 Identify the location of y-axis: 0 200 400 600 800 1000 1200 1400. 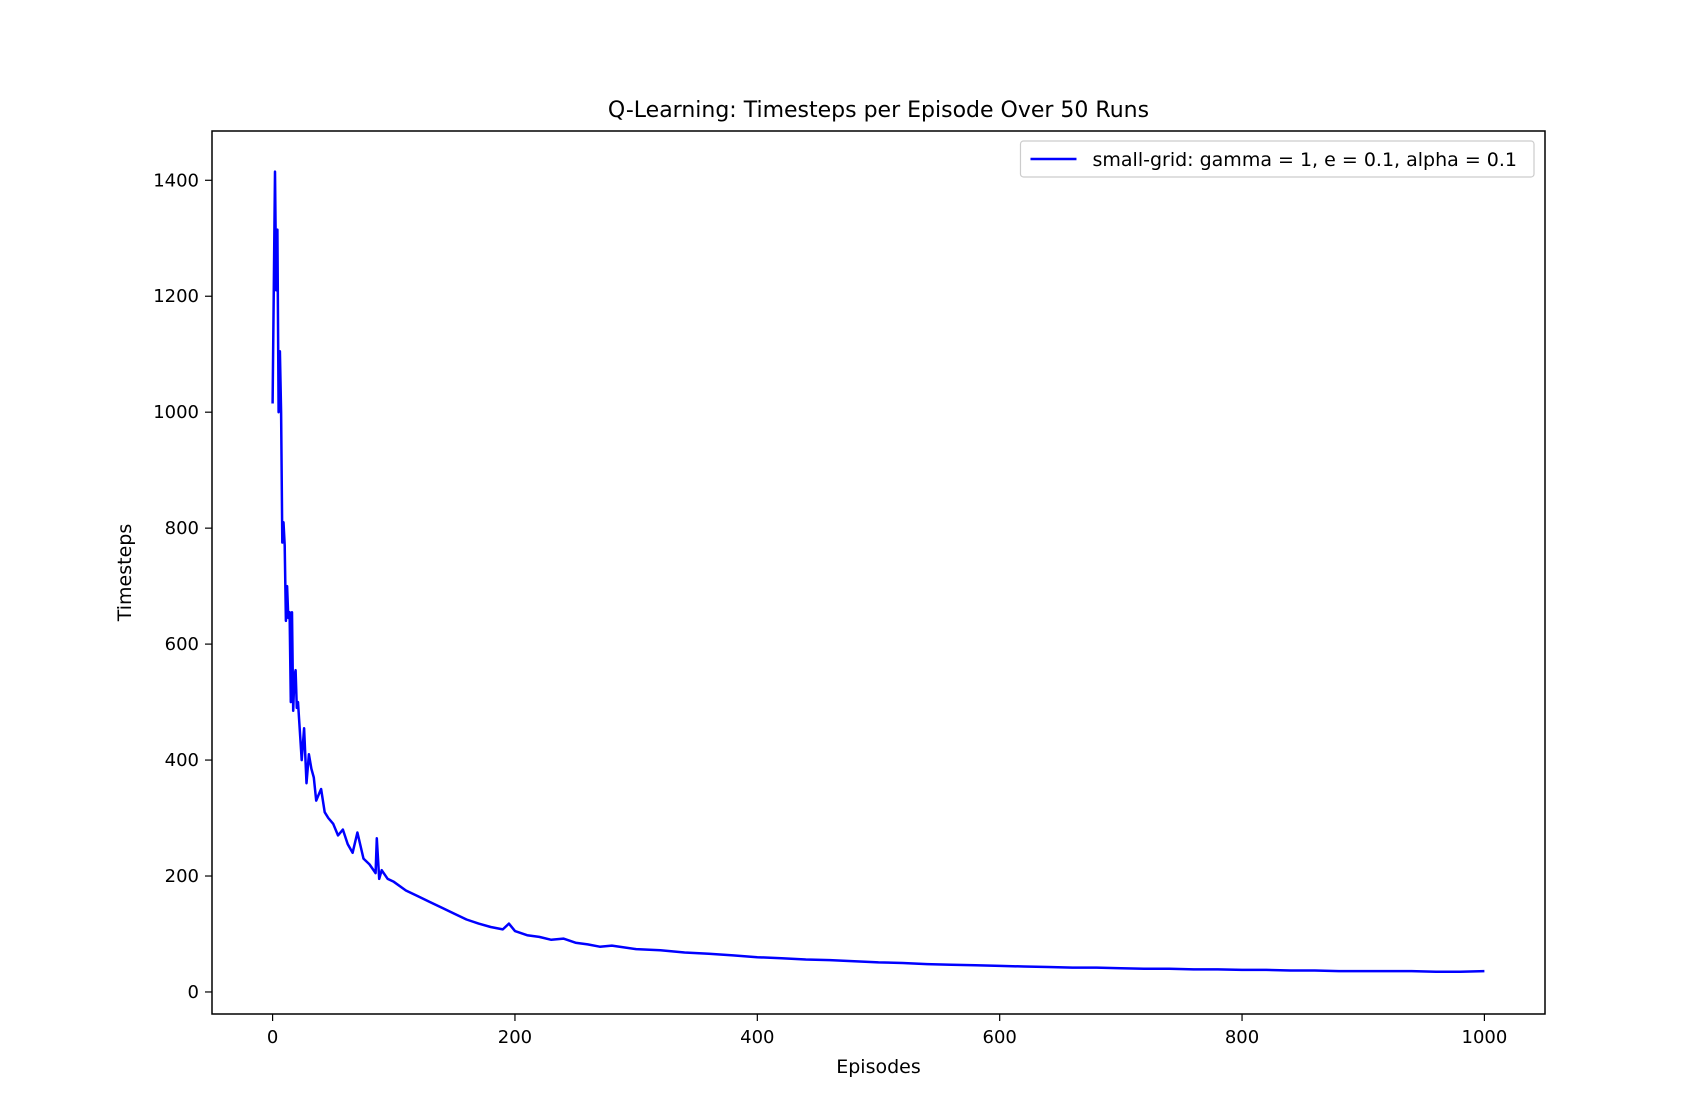
(182, 586).